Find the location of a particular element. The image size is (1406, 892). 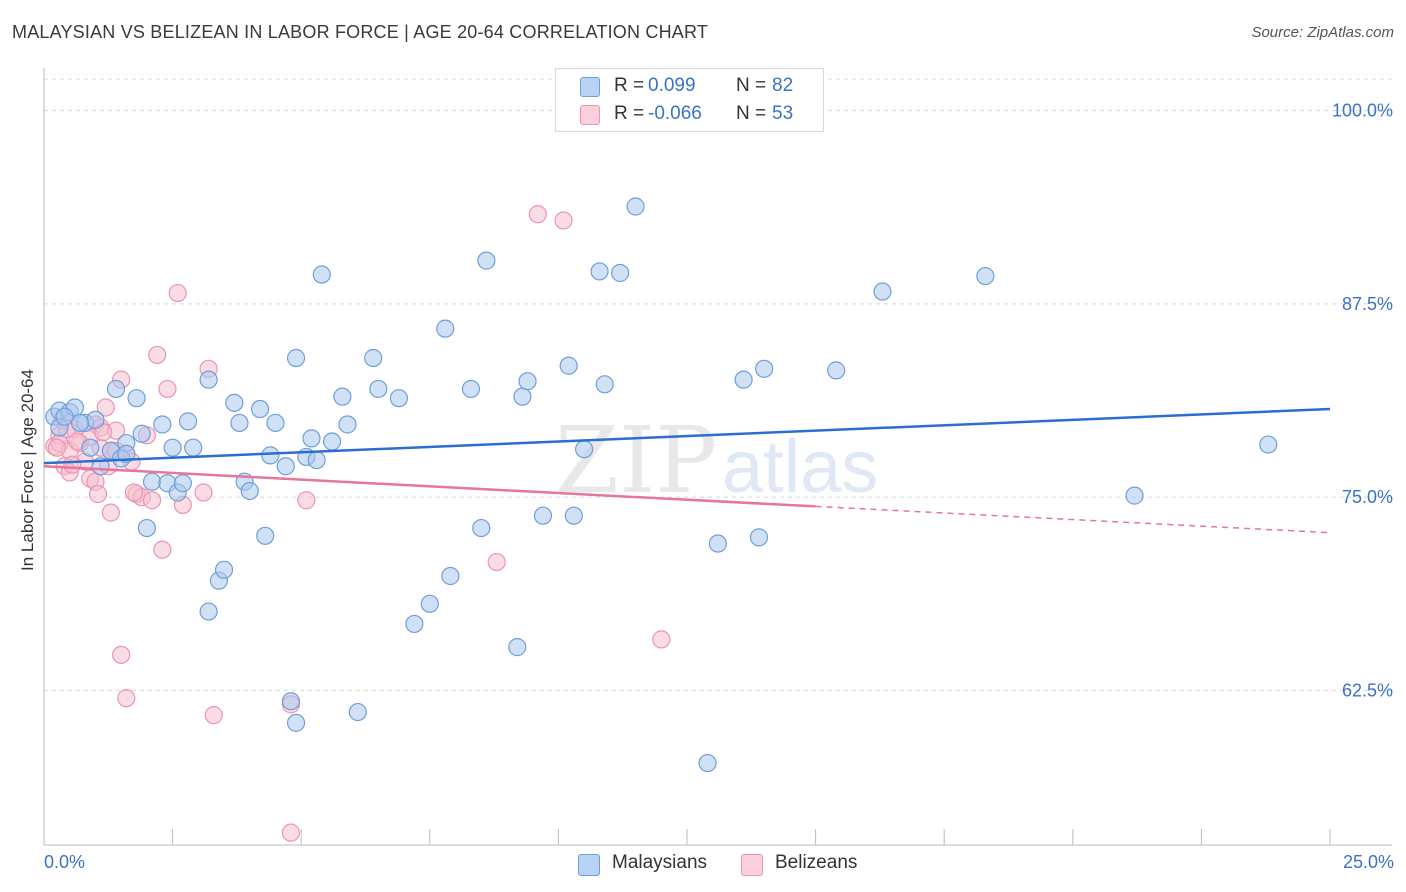

r-value: -0.066 is located at coordinates (675, 113).